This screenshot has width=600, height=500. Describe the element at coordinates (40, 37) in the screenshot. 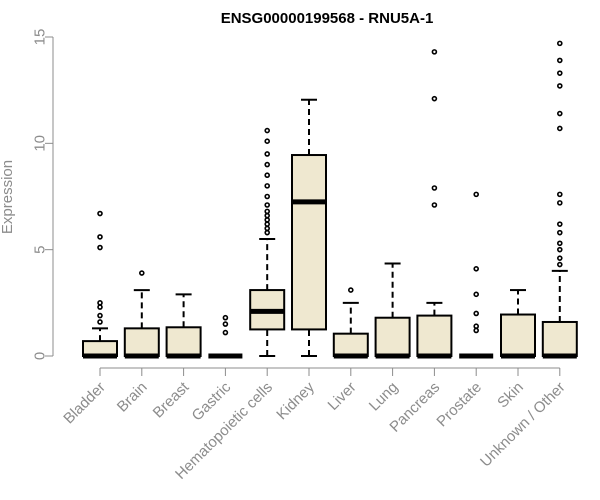

I see `y-tick-label: 15` at that location.